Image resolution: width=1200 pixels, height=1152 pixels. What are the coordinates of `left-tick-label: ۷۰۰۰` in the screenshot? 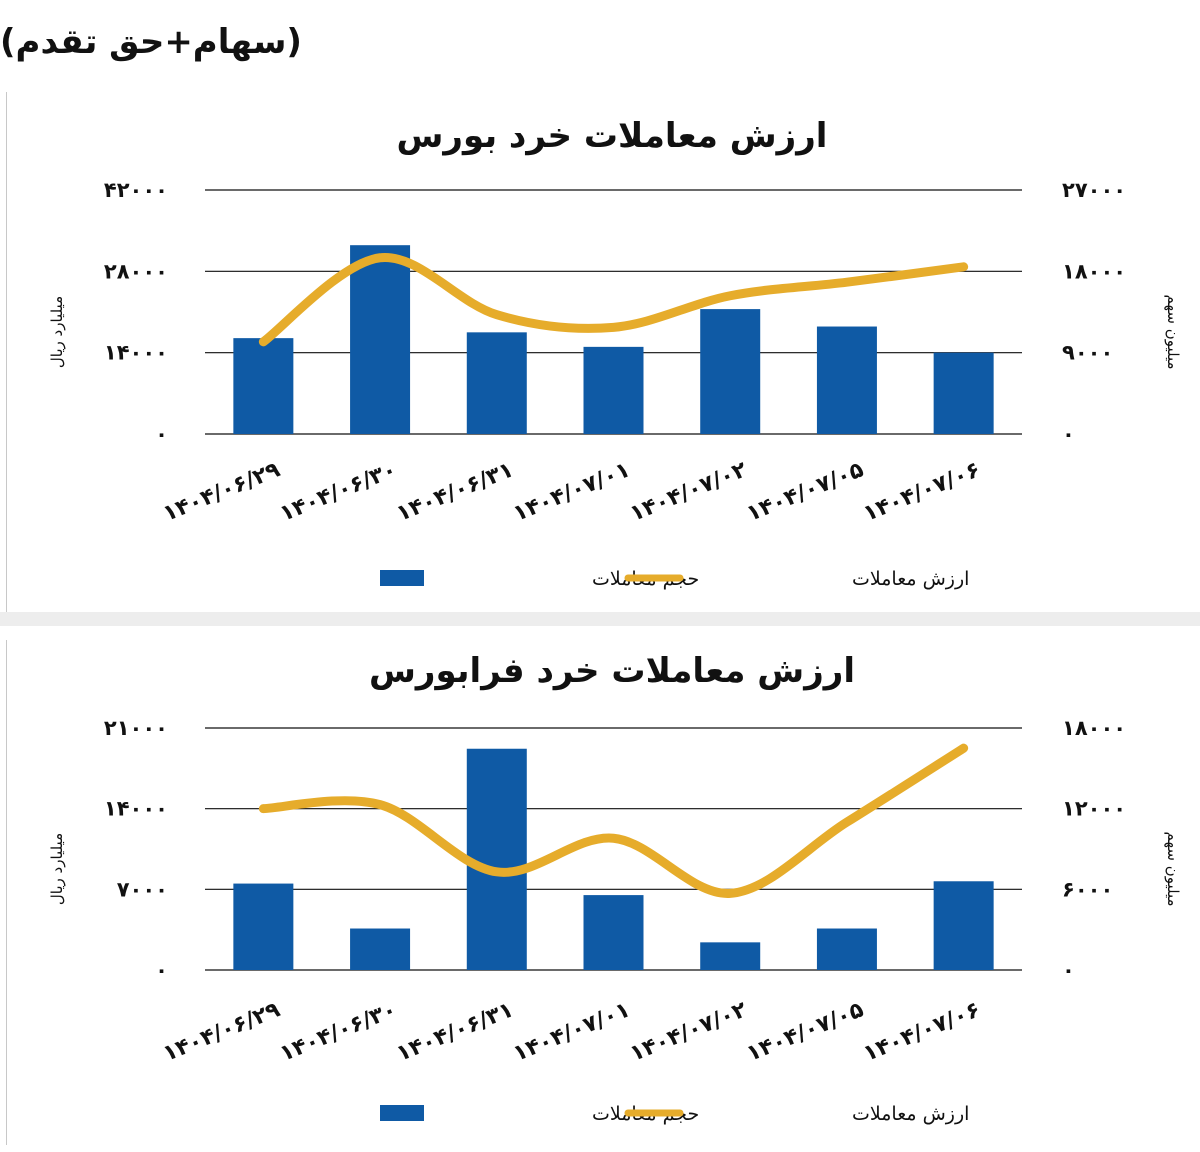 It's located at (142, 889).